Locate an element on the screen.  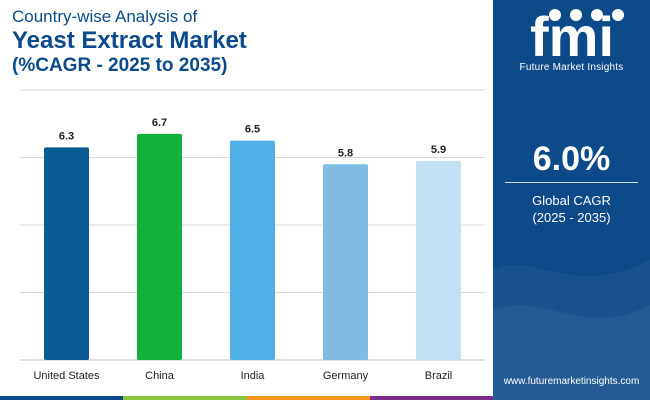
fmi-logo: fmi Future Market Insights is located at coordinates (571, 39).